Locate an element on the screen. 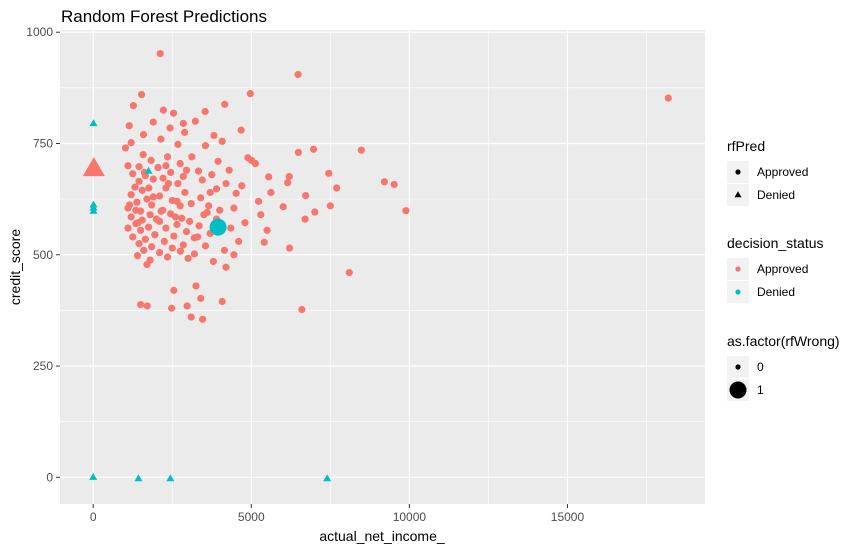 The width and height of the screenshot is (862, 550). x-tick-label: 5000 is located at coordinates (251, 517).